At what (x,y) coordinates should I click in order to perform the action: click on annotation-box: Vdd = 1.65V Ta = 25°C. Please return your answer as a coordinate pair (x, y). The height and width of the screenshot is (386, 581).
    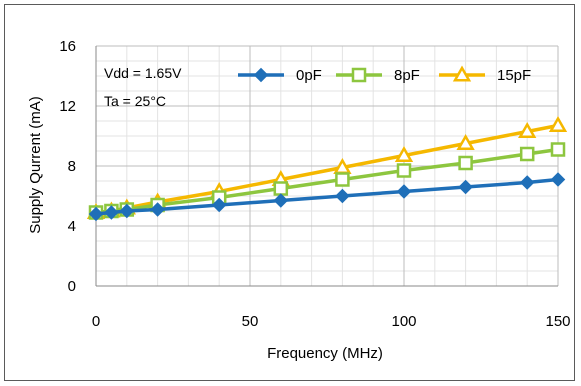
    Looking at the image, I should click on (143, 87).